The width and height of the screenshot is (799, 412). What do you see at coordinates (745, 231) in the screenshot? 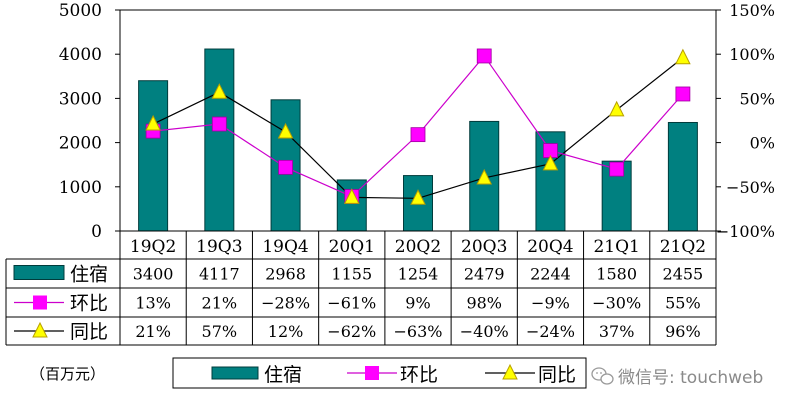
I see `right-tick-label: −100%` at bounding box center [745, 231].